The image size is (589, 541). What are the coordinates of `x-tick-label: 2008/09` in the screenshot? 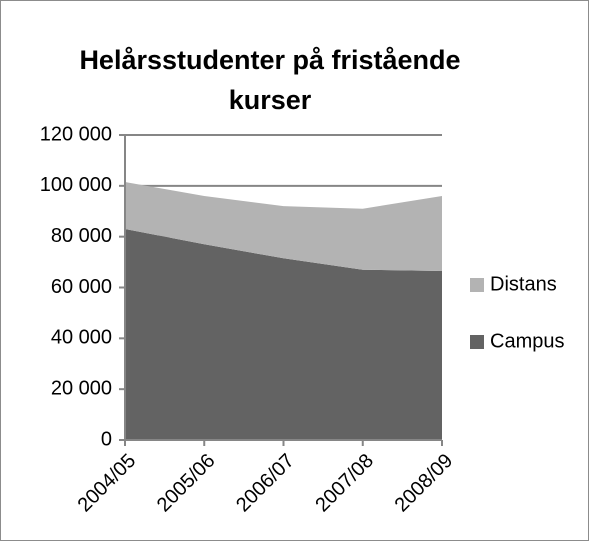 It's located at (424, 483).